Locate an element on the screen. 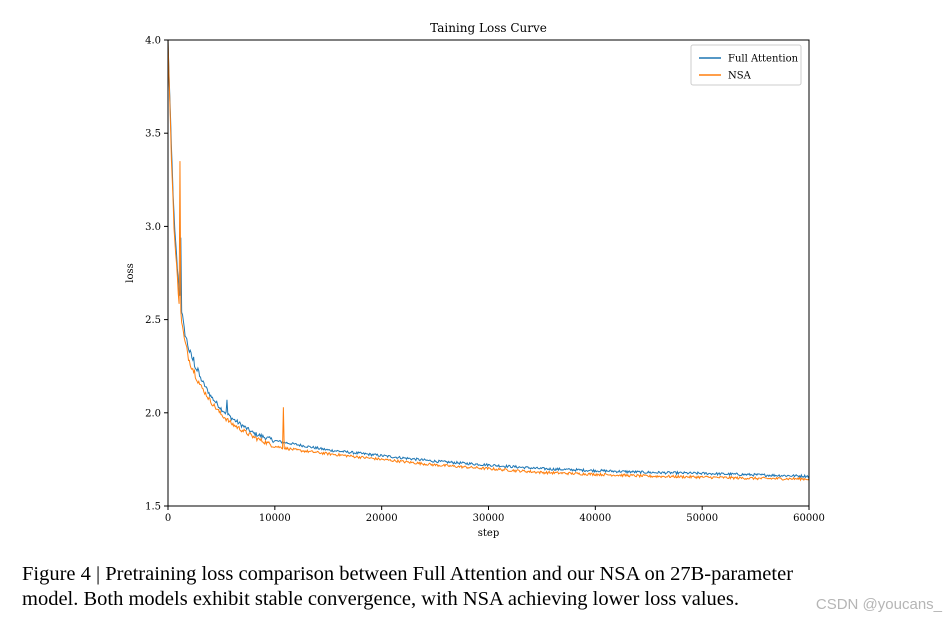 This screenshot has width=950, height=625. legend-label-full-attention: Full Attention is located at coordinates (763, 59).